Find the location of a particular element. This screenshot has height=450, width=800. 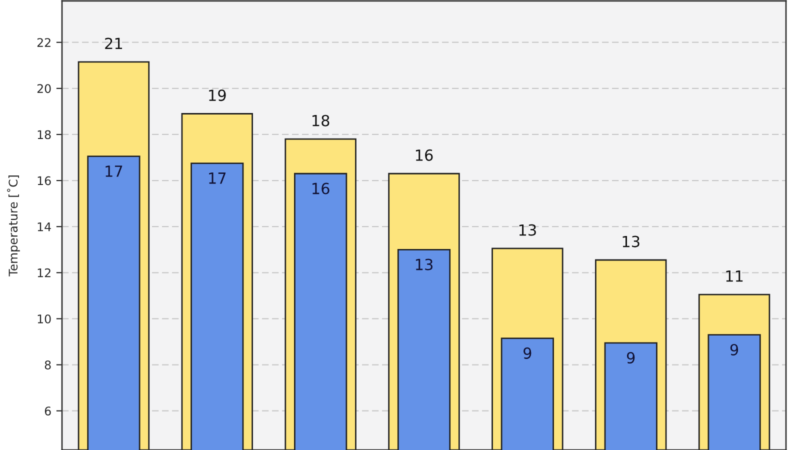

y-tick-label: 18 is located at coordinates (44, 135).